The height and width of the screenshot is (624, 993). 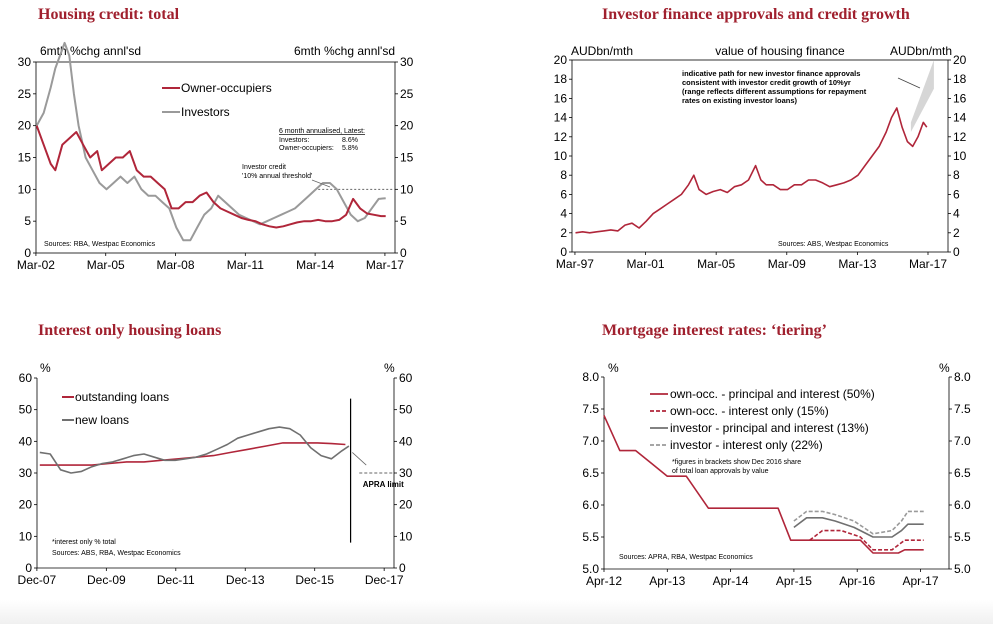 What do you see at coordinates (176, 265) in the screenshot?
I see `x-tick-label: Mar-08` at bounding box center [176, 265].